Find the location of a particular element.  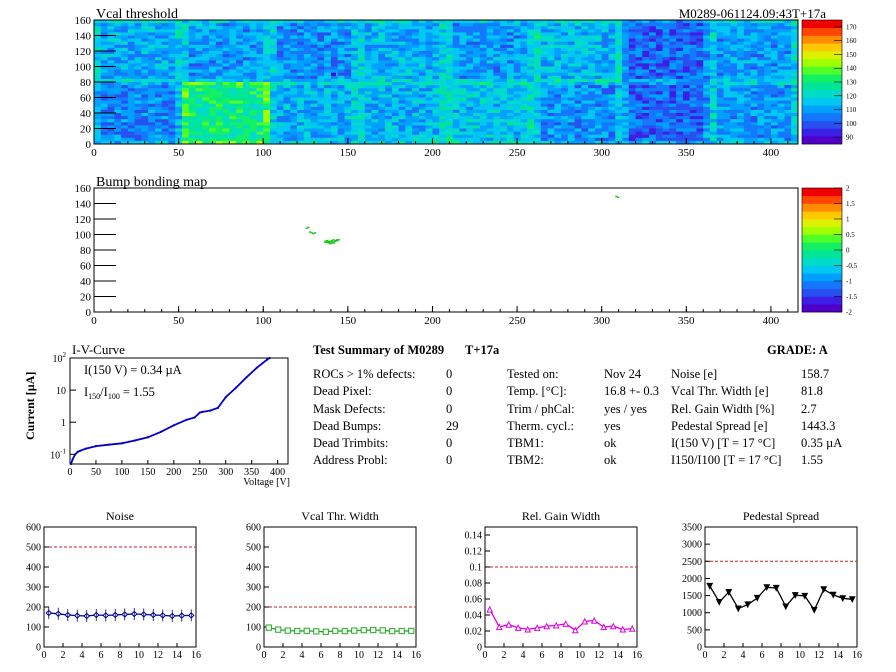

x-tick-label: 350 is located at coordinates (686, 321).